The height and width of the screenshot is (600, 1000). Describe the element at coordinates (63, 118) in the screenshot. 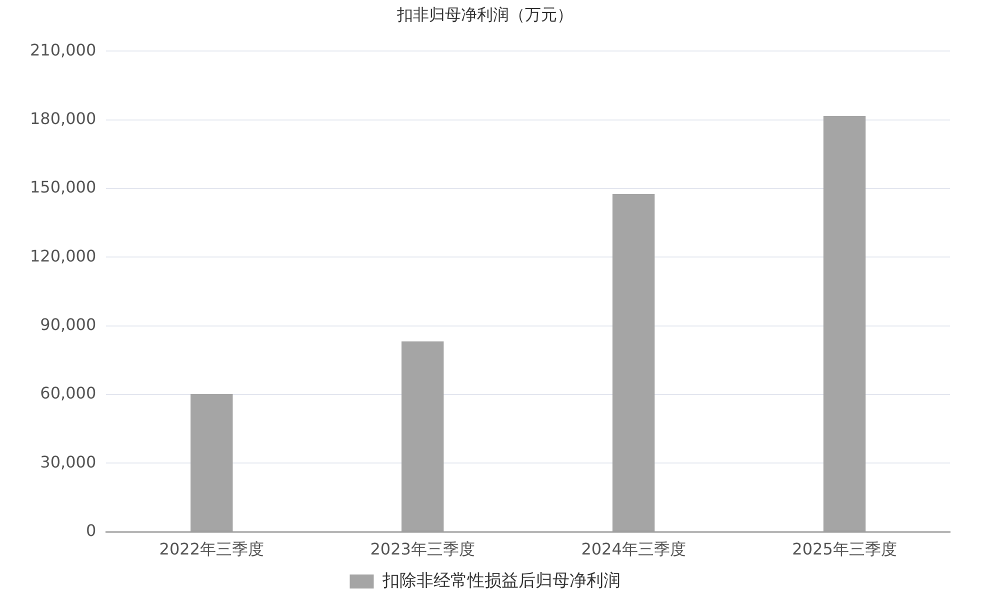

I see `y-tick-label: 180,000` at that location.